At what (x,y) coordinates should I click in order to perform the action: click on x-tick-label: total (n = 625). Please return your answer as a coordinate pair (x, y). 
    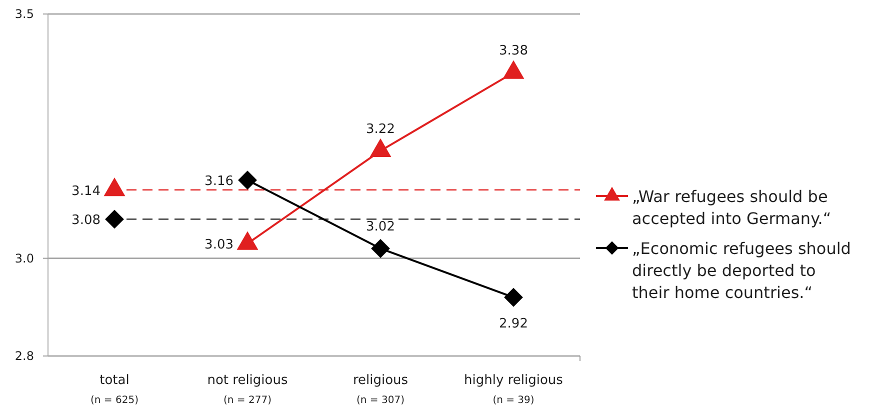
    Looking at the image, I should click on (114, 389).